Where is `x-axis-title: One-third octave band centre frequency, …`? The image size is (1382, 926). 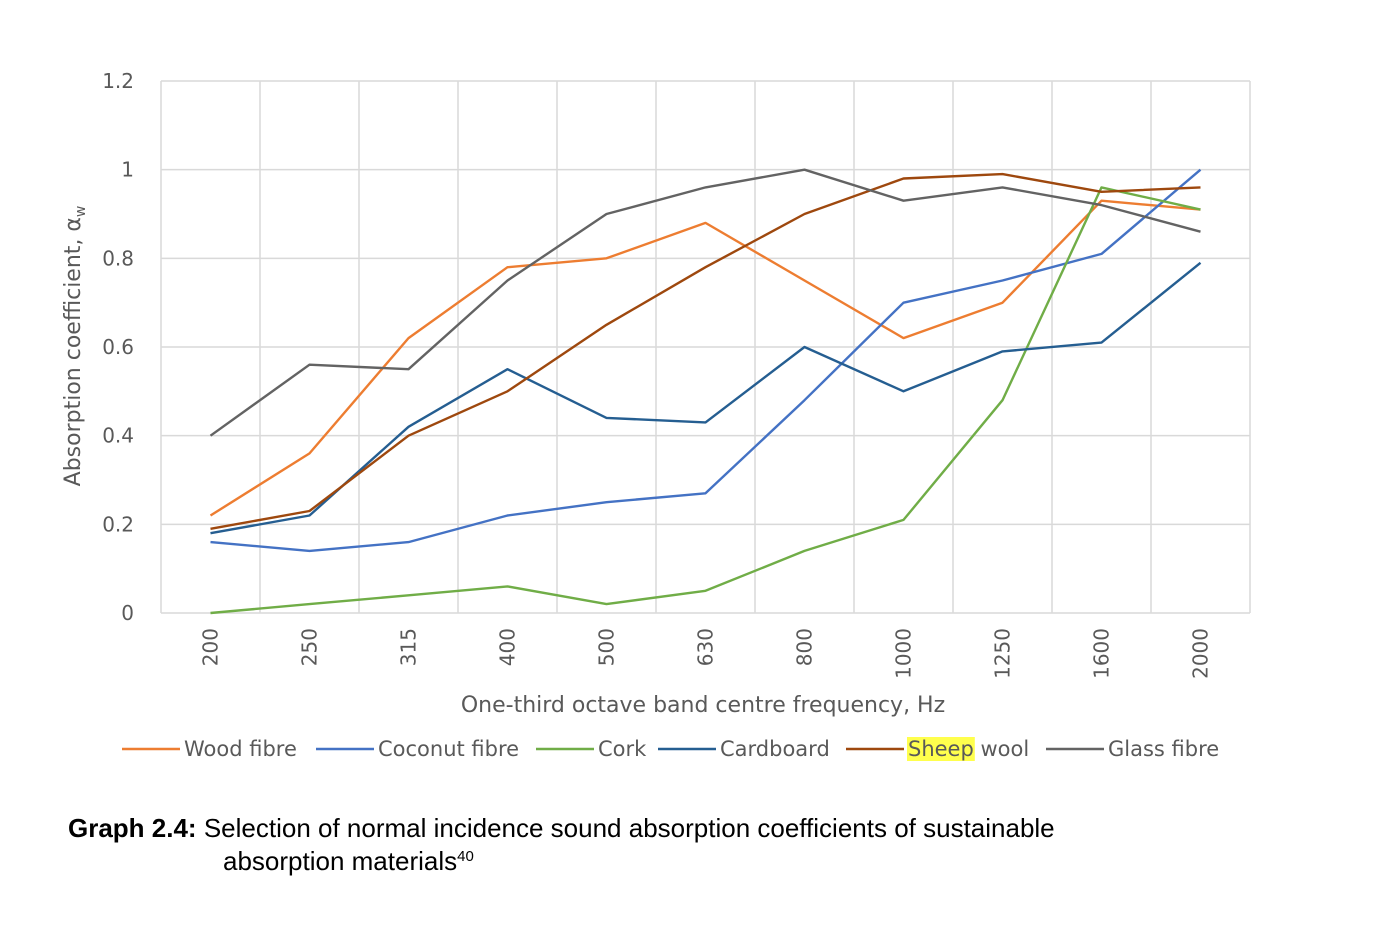
x-axis-title: One-third octave band centre frequency, … is located at coordinates (703, 705).